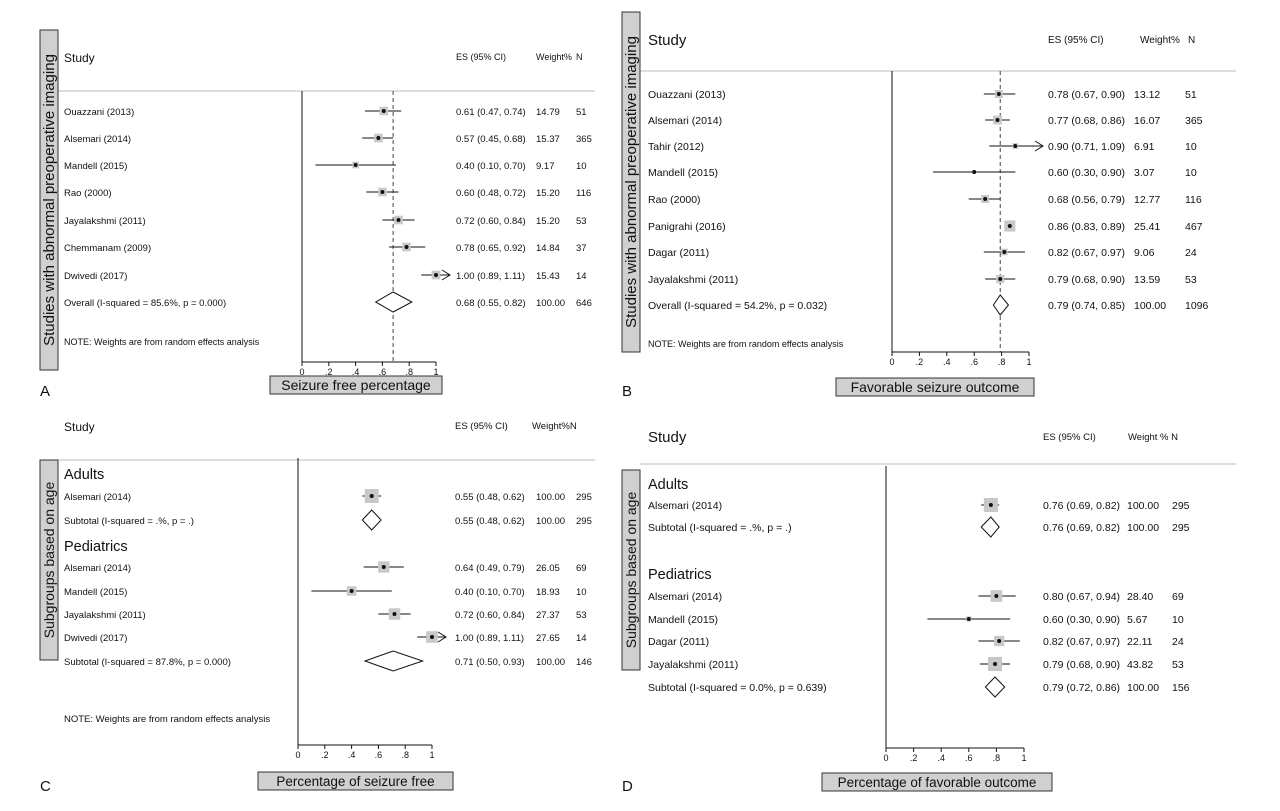 Image resolution: width=1280 pixels, height=811 pixels. I want to click on subtotal-diamond, so click(990, 527).